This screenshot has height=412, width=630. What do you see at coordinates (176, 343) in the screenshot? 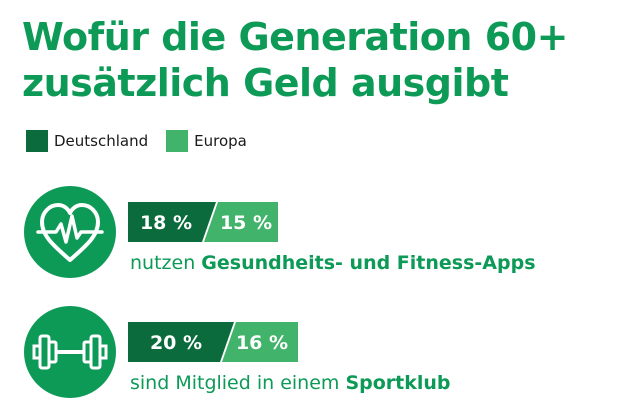
I see `value-label-deutschland-sportklub: 20 %` at bounding box center [176, 343].